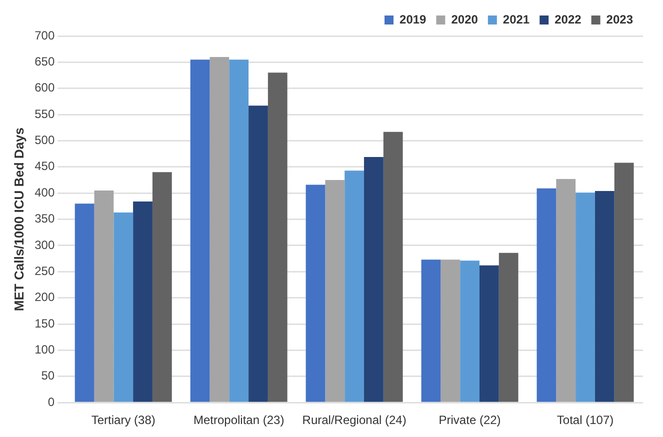  Describe the element at coordinates (44, 323) in the screenshot. I see `y-tick-label: 150` at that location.